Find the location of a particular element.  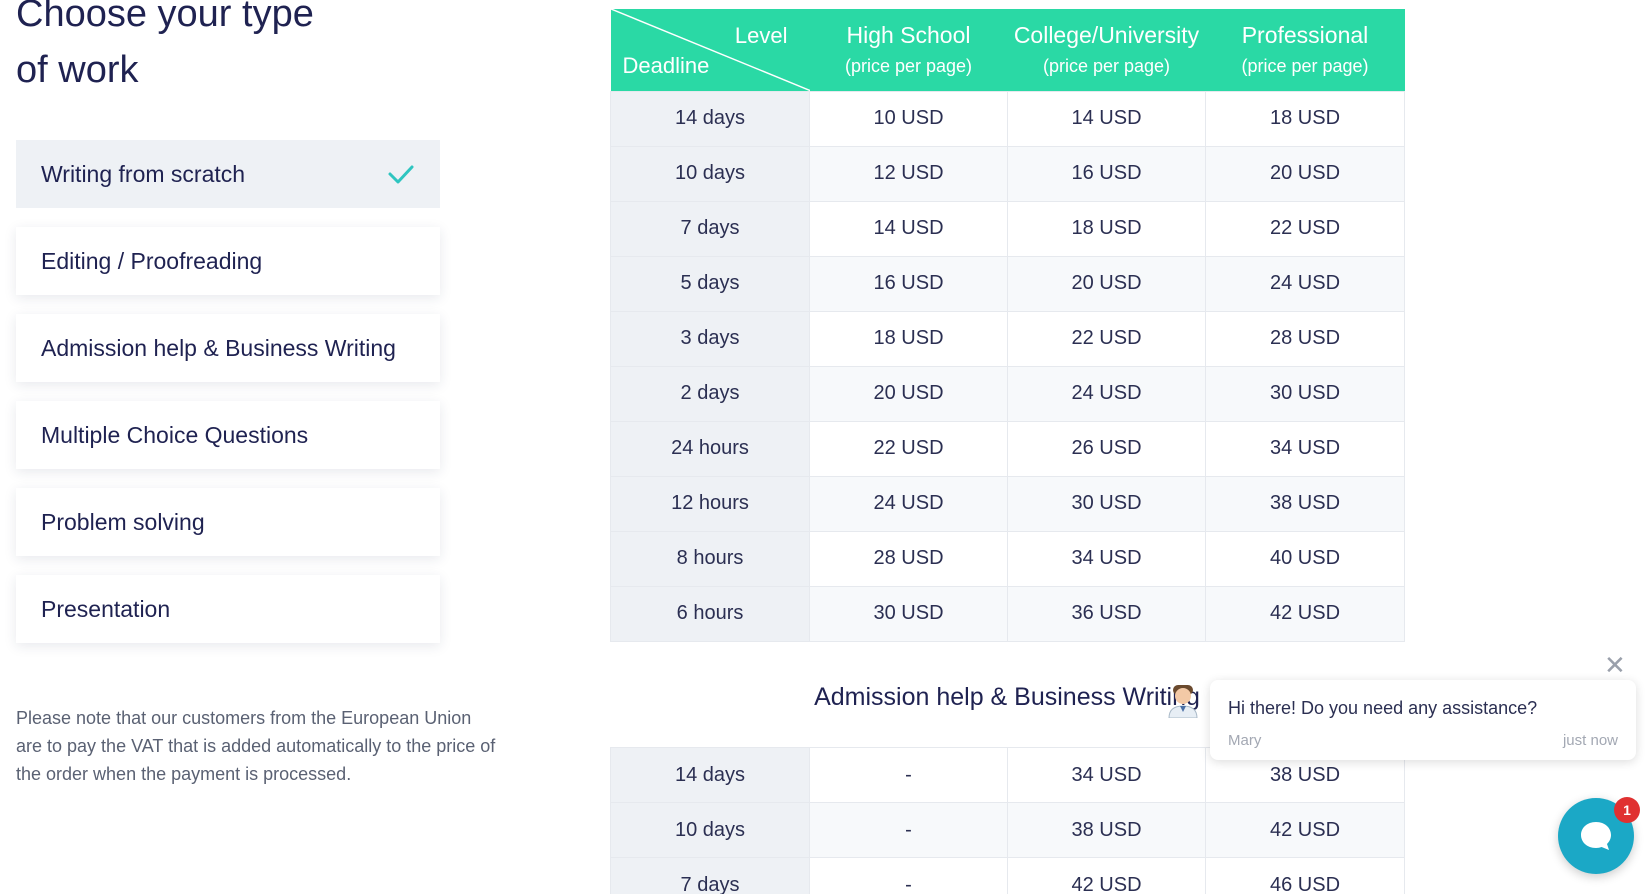

price-cell: 36 USD is located at coordinates (1106, 613).